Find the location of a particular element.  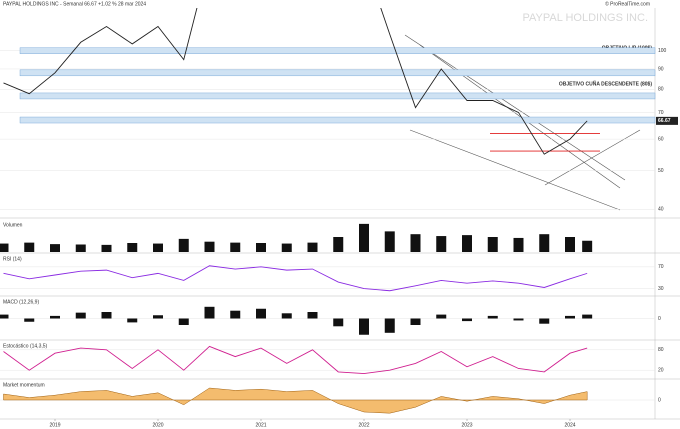

panel-label: RSI (14) is located at coordinates (12, 259).